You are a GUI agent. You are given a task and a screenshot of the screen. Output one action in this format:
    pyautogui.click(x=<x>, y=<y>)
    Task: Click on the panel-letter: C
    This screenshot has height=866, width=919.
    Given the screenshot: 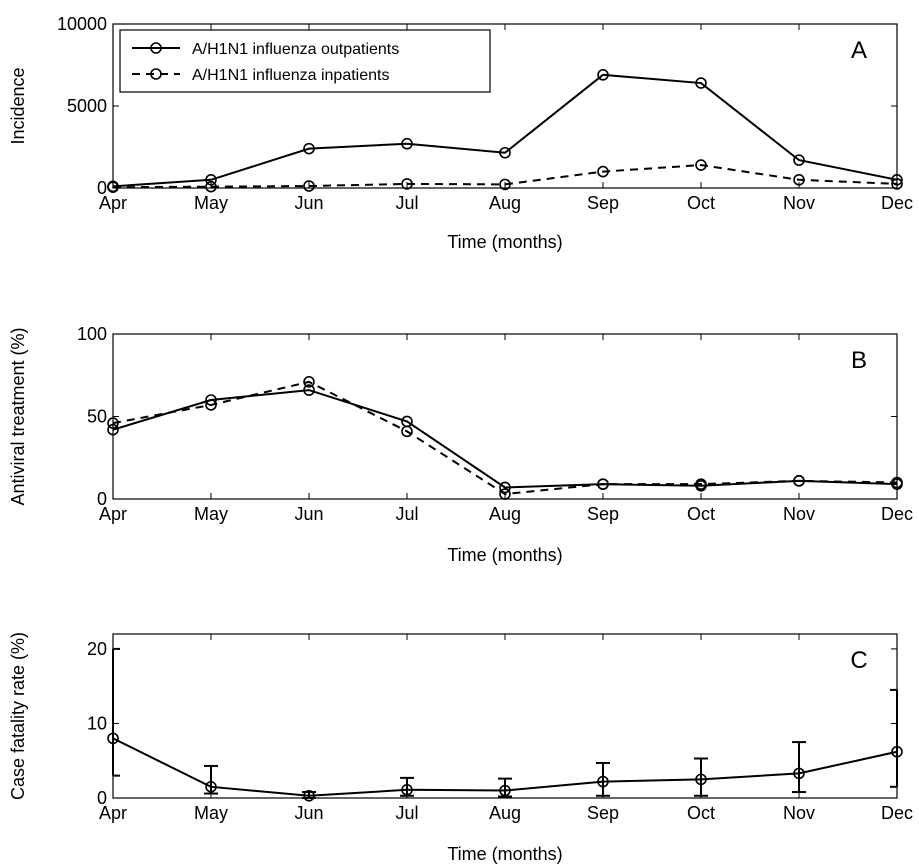 What is the action you would take?
    pyautogui.click(x=858, y=660)
    